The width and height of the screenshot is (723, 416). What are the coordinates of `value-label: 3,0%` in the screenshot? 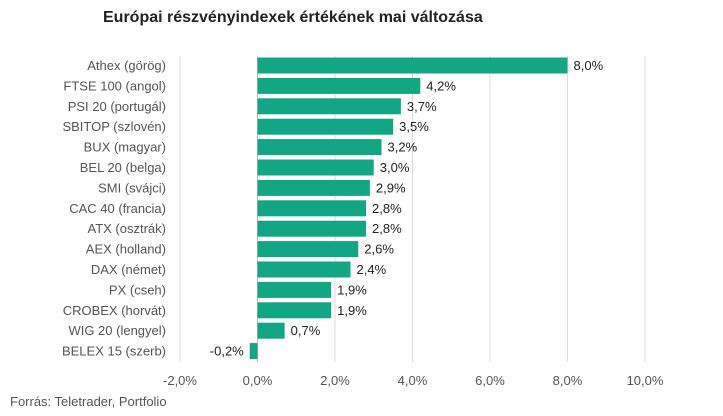 It's located at (395, 167).